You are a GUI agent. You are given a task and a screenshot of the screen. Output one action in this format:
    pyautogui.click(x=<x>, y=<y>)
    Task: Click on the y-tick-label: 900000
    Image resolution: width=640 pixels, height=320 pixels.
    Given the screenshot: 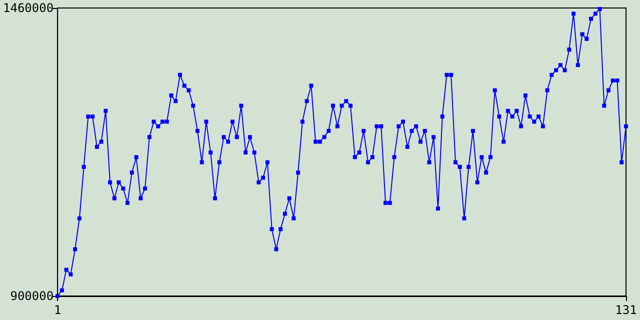 What is the action you would take?
    pyautogui.click(x=32, y=296)
    